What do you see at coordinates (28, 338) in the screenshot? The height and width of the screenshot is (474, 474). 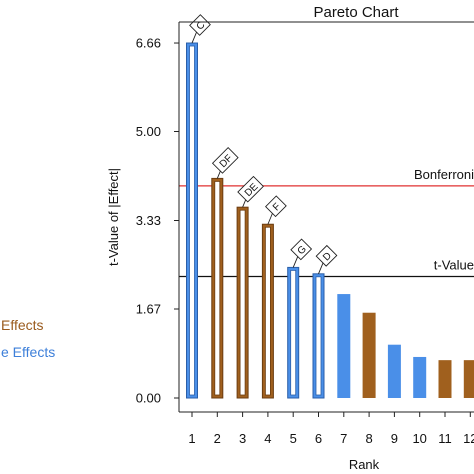 I see `legend: Effects e Effects` at bounding box center [28, 338].